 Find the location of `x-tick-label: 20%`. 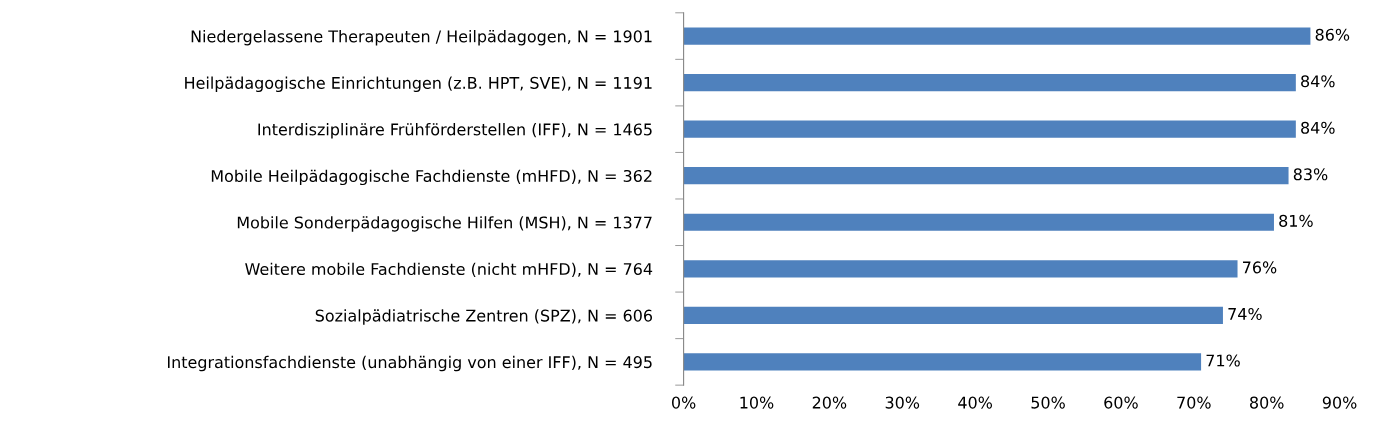

x-tick-label: 20% is located at coordinates (829, 402).